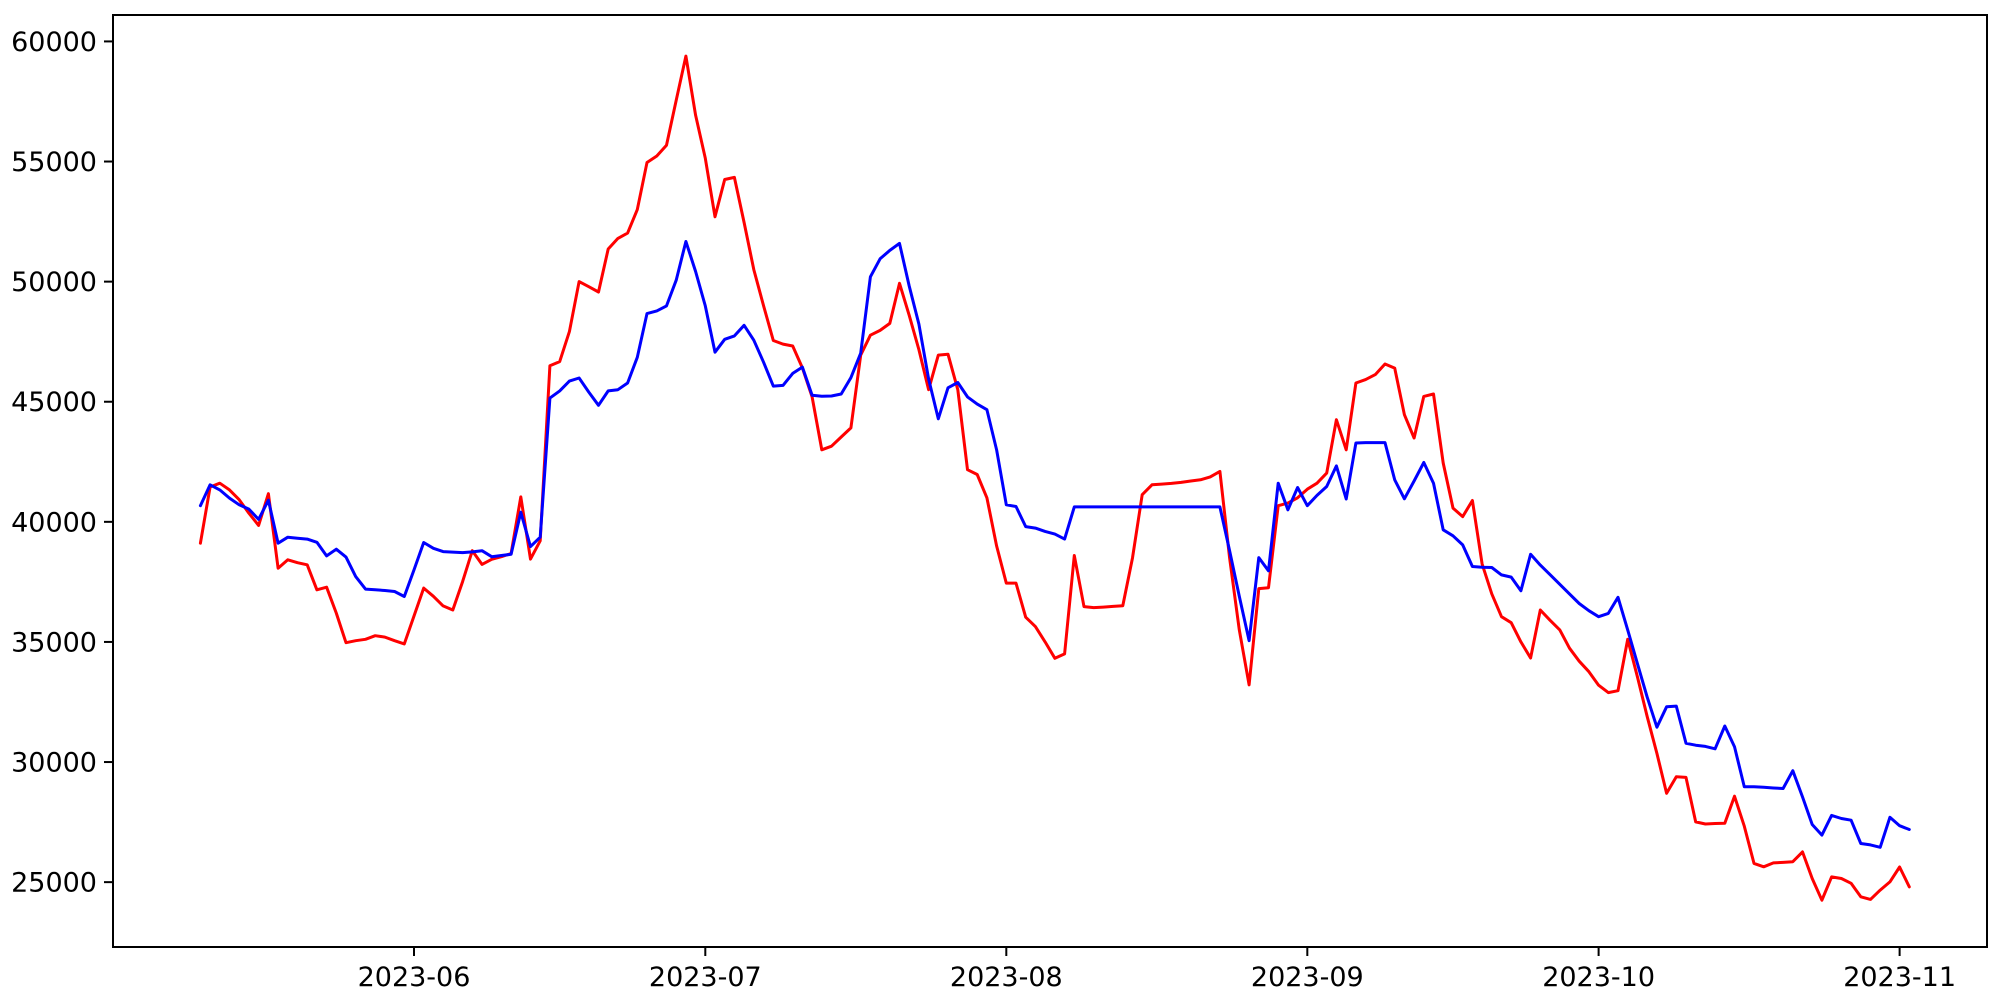 This screenshot has width=2000, height=1000. I want to click on y-tick-label: 45000, so click(54, 402).